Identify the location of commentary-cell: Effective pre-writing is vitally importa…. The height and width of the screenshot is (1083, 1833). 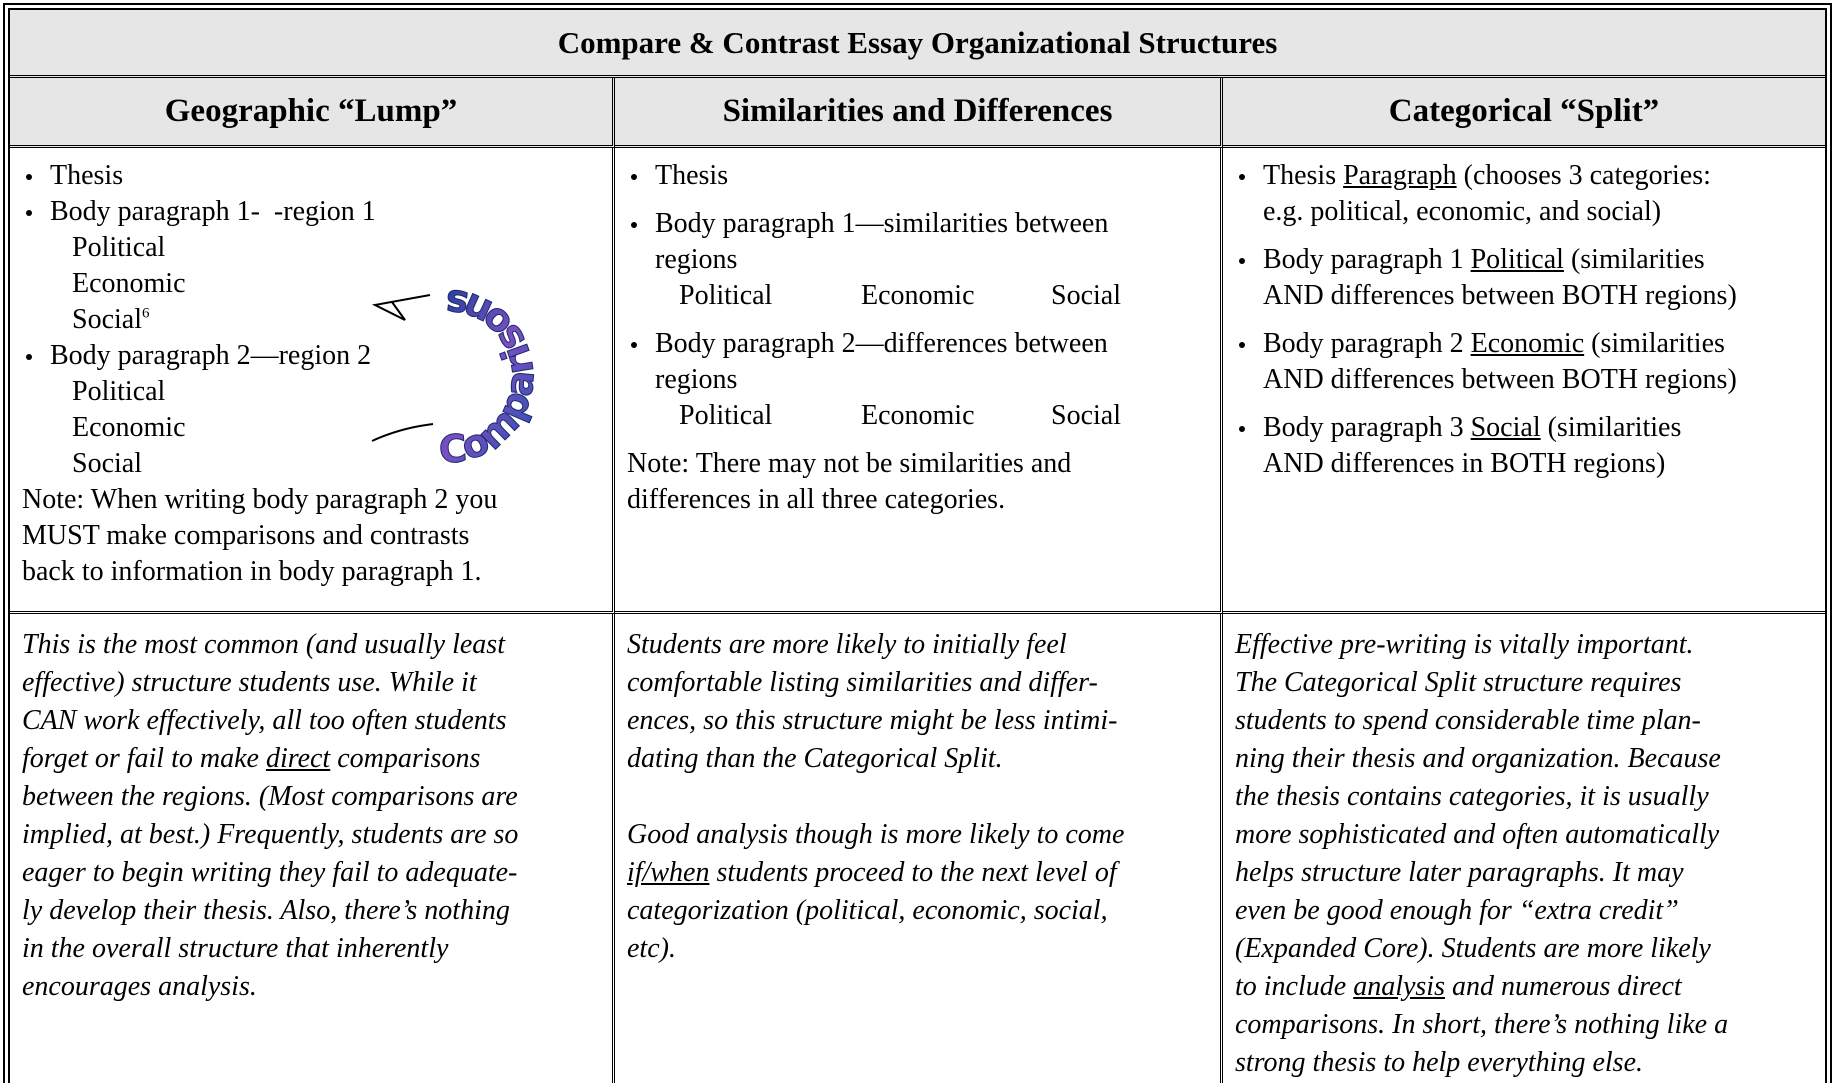
(1524, 848).